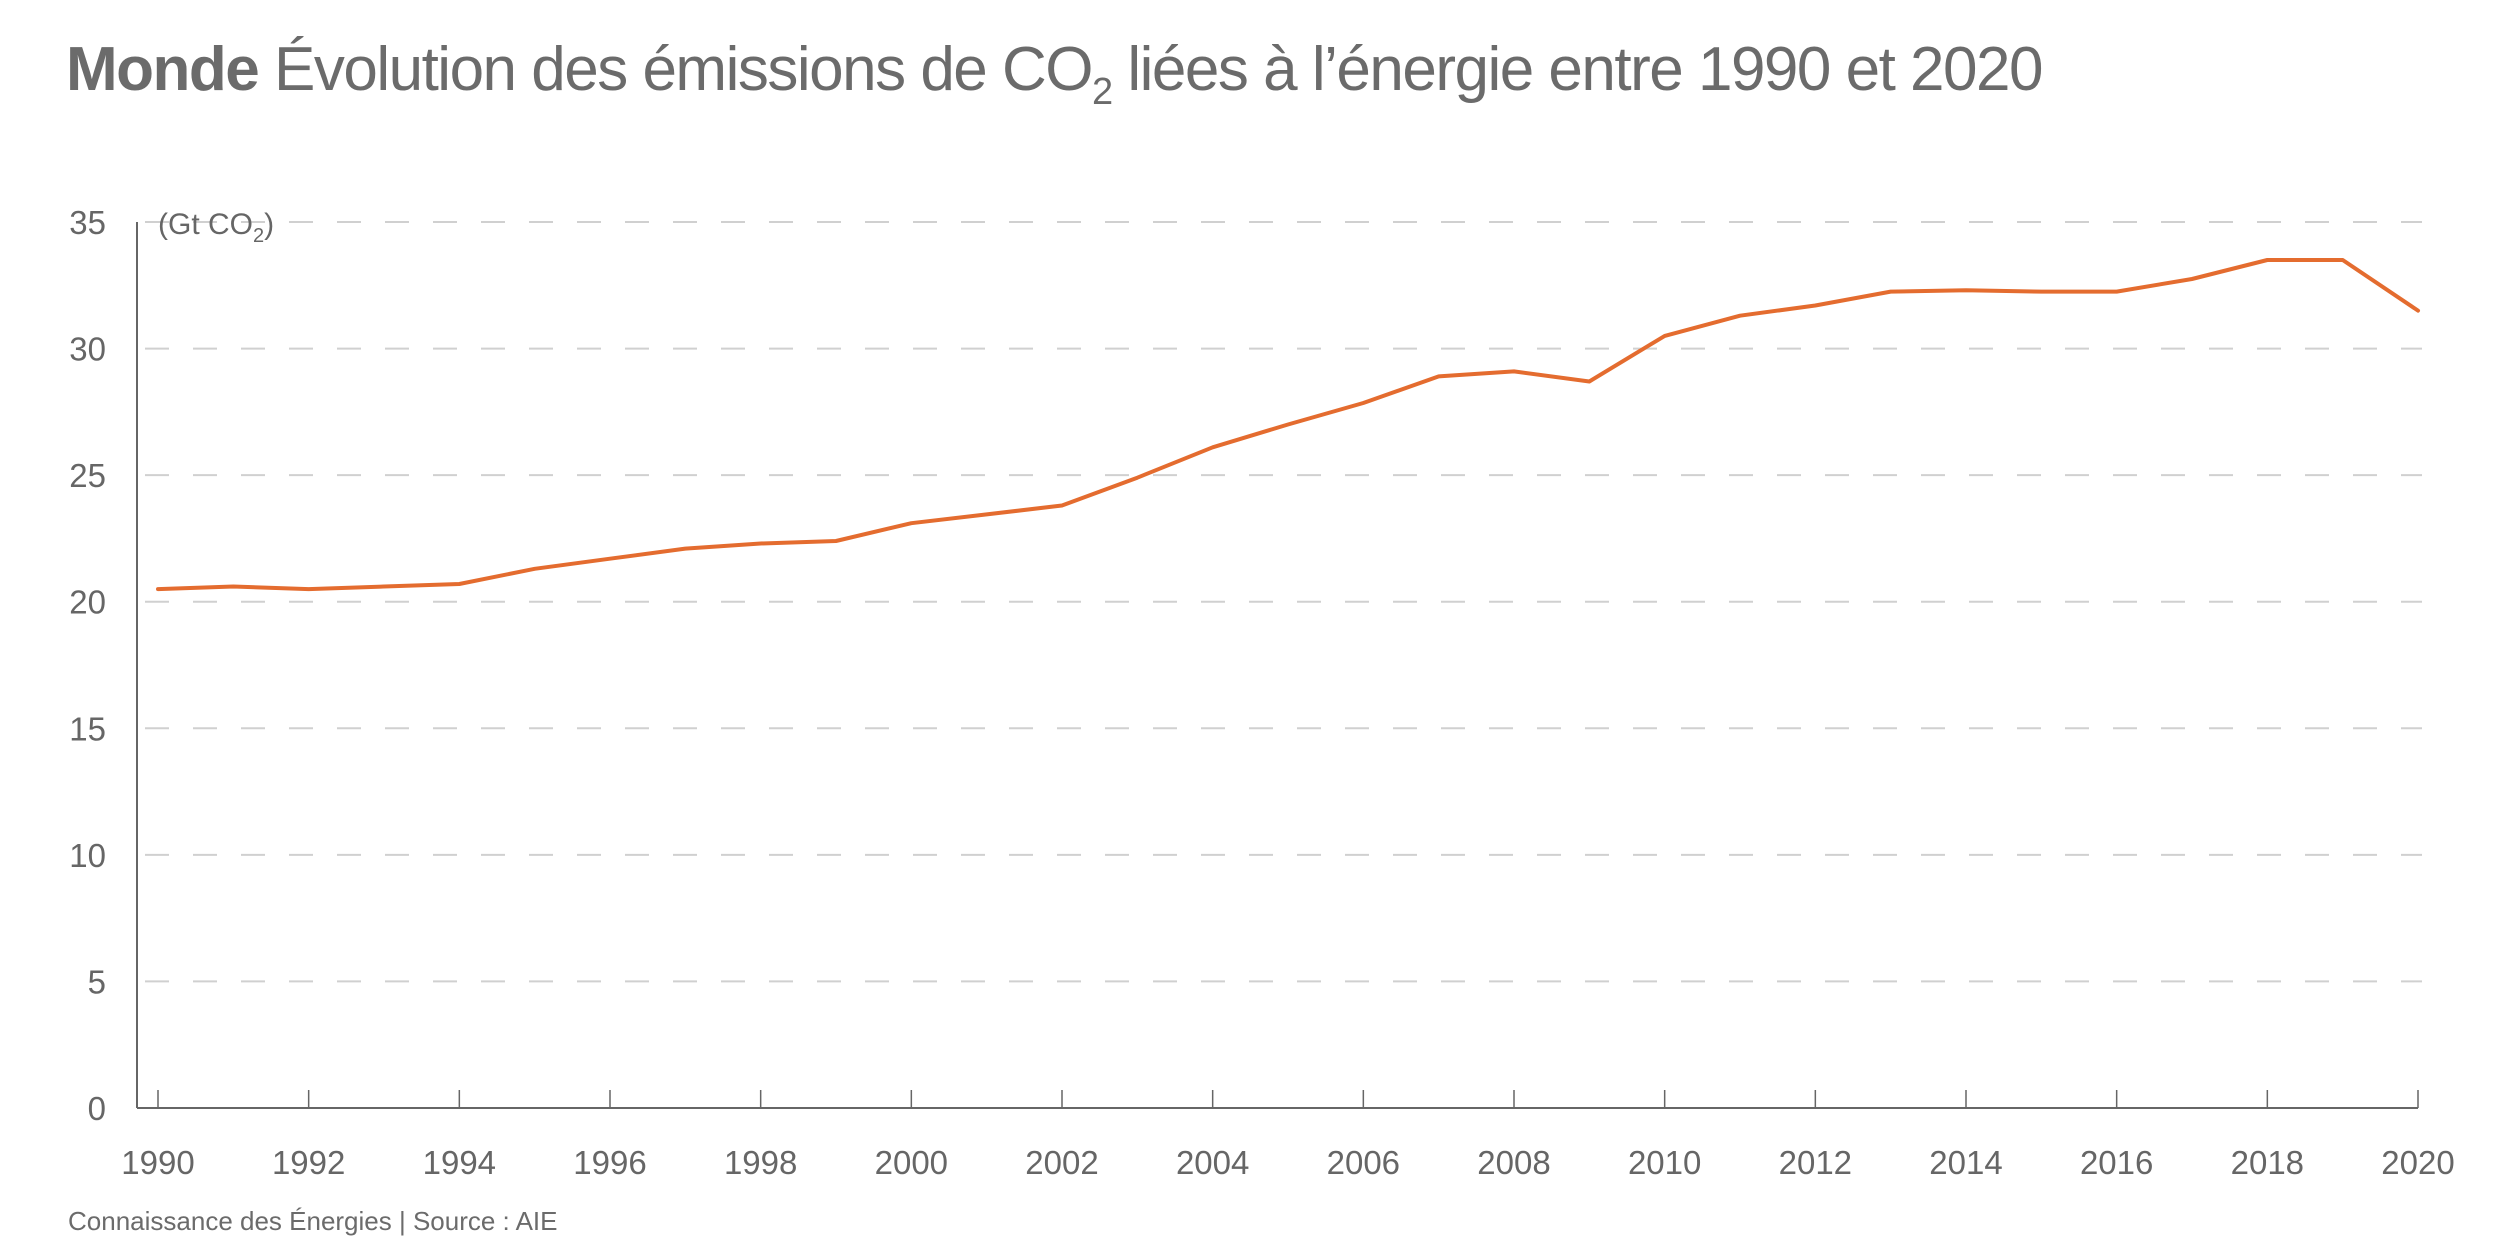  Describe the element at coordinates (163, 69) in the screenshot. I see `title-region: Monde` at that location.